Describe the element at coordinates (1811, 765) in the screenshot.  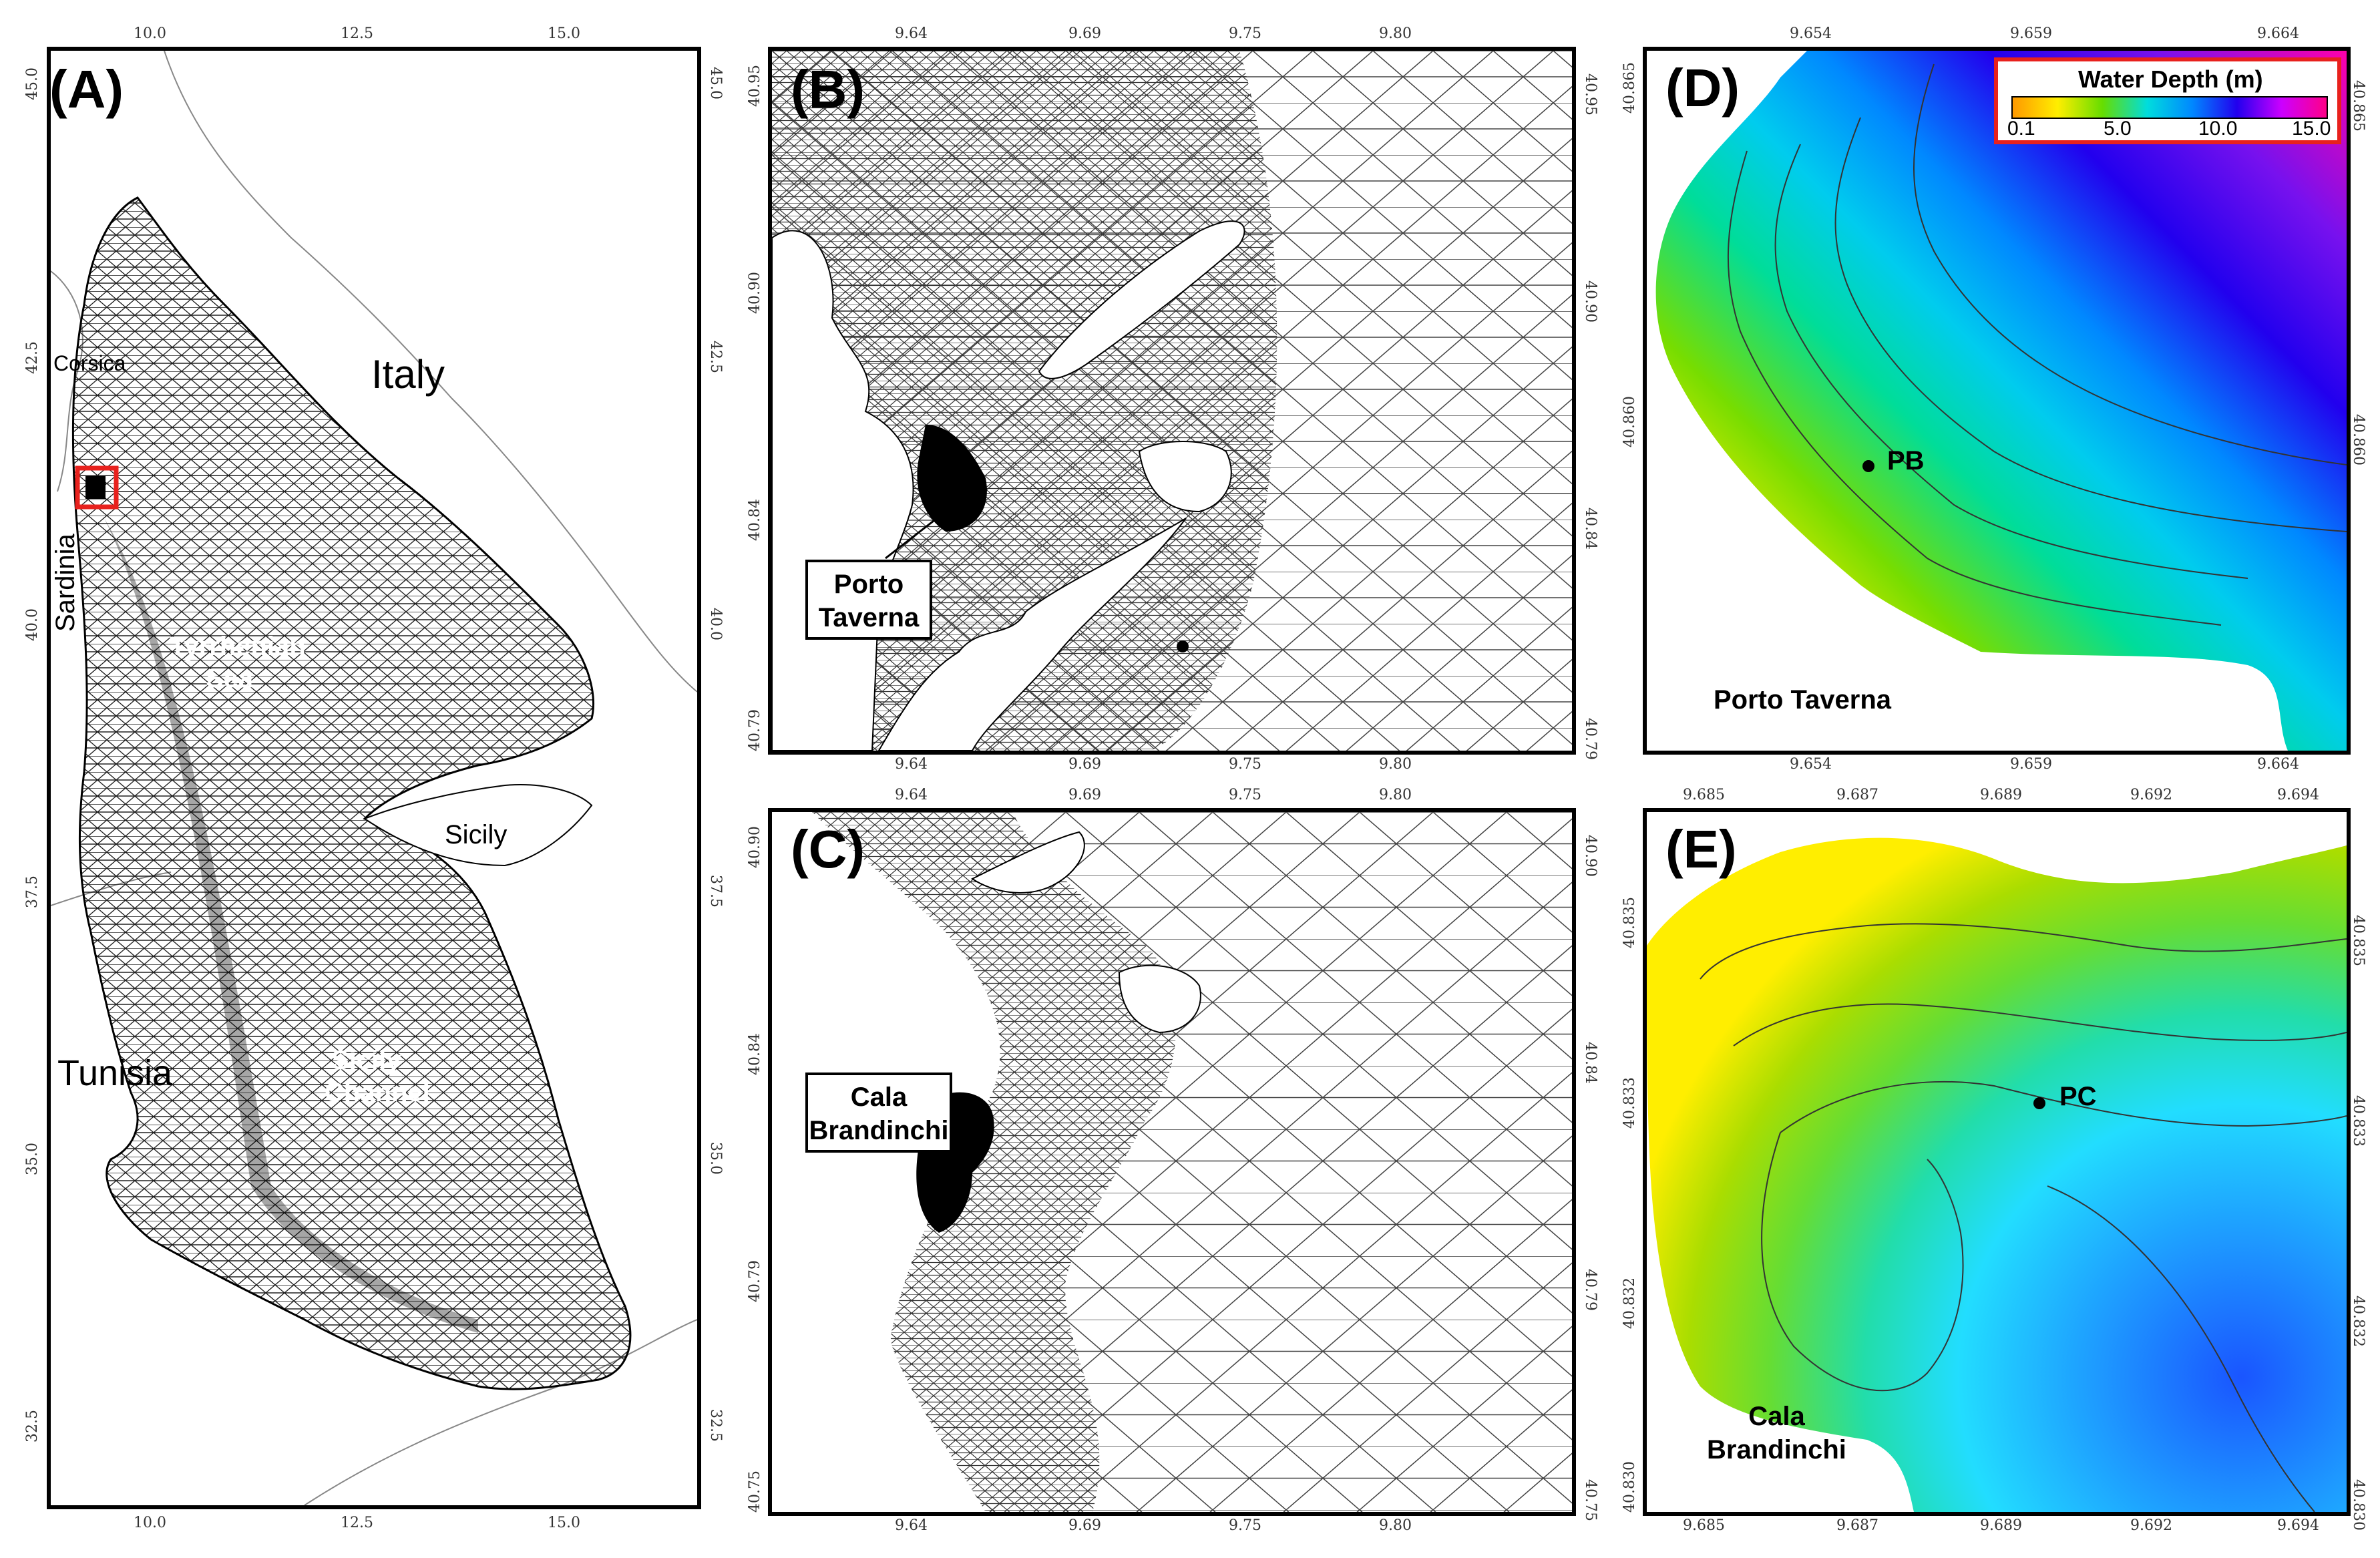
I see `x-tick: 9.654` at that location.